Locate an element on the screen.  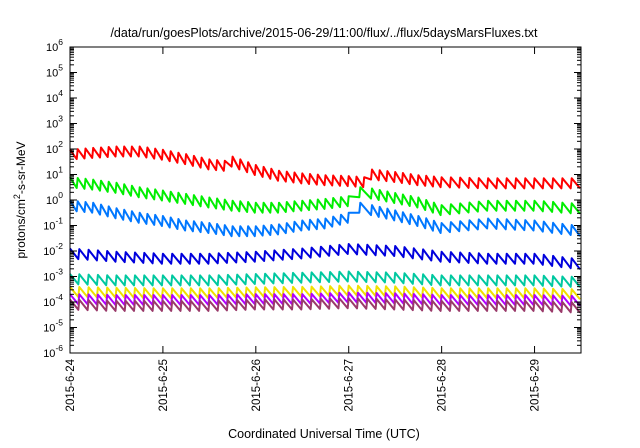
y-tick-label: 10⁵ is located at coordinates (54, 71).